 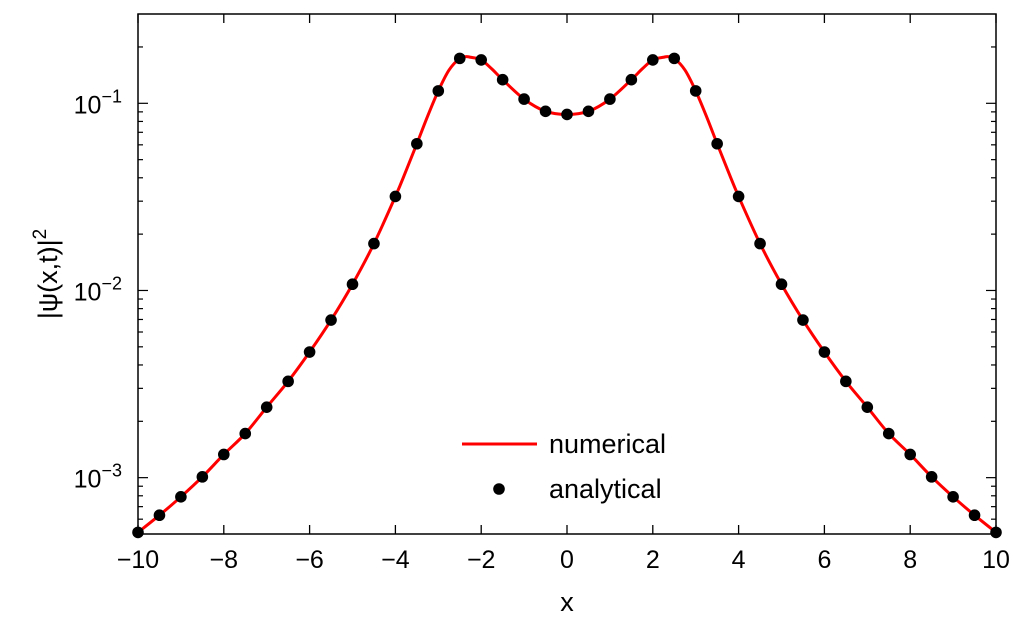 I want to click on y-axis-label: |ψ(x,t)|2, so click(x=46, y=274).